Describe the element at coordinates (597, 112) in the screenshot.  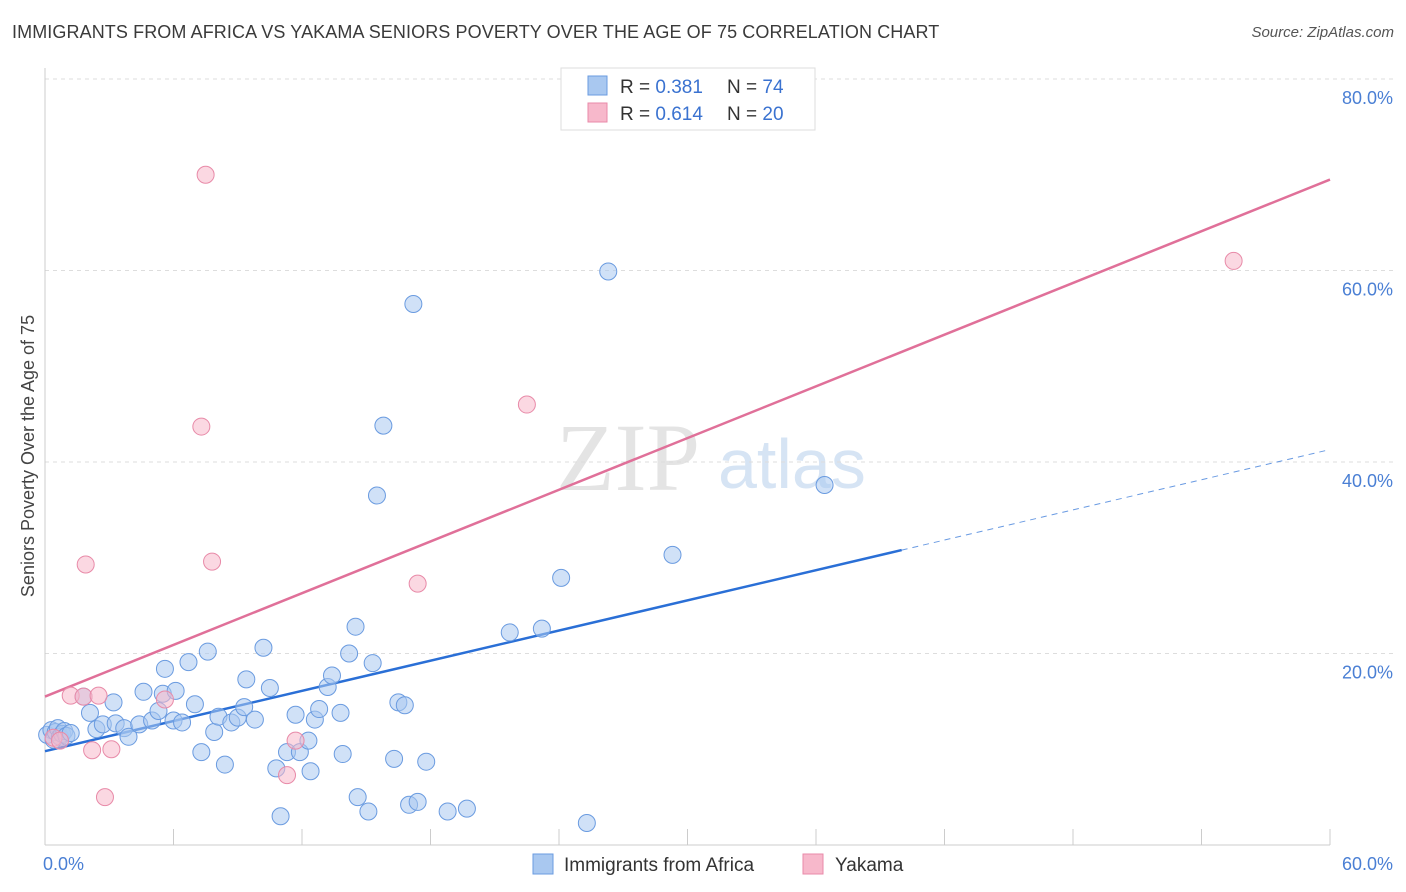
I see `legend-swatch-pink` at that location.